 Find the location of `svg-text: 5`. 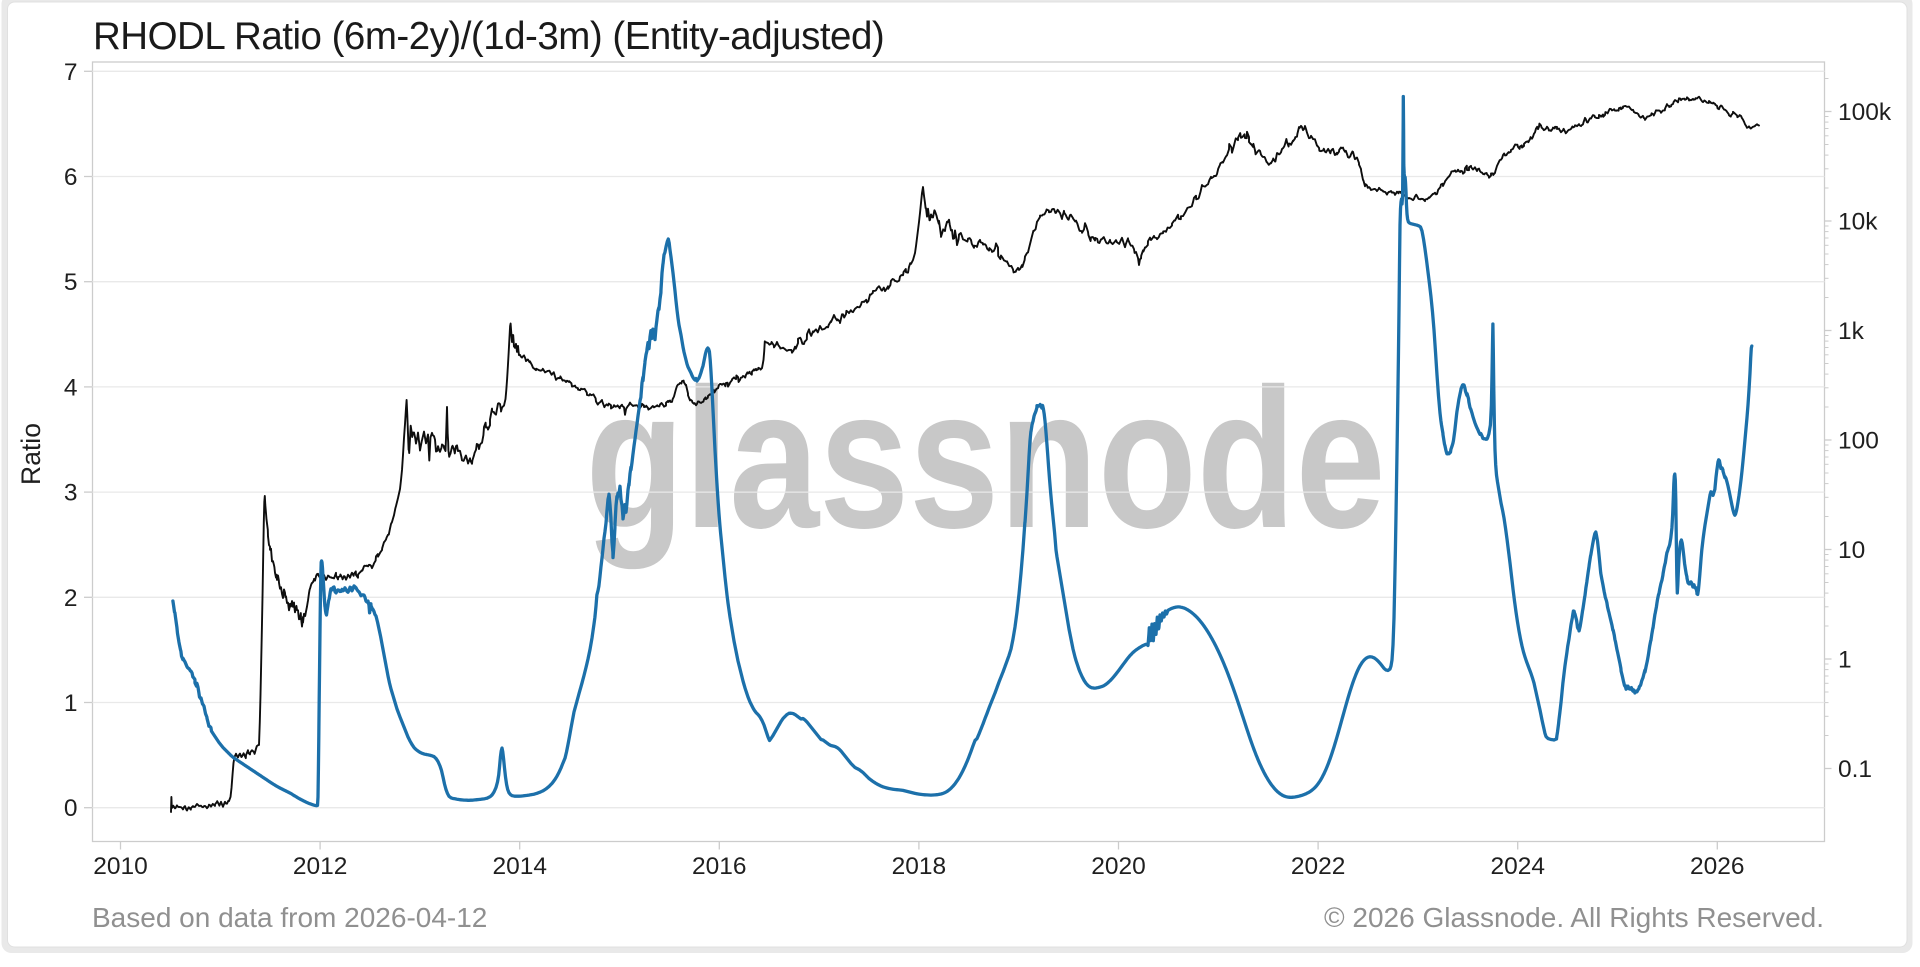

svg-text: 5 is located at coordinates (71, 282).